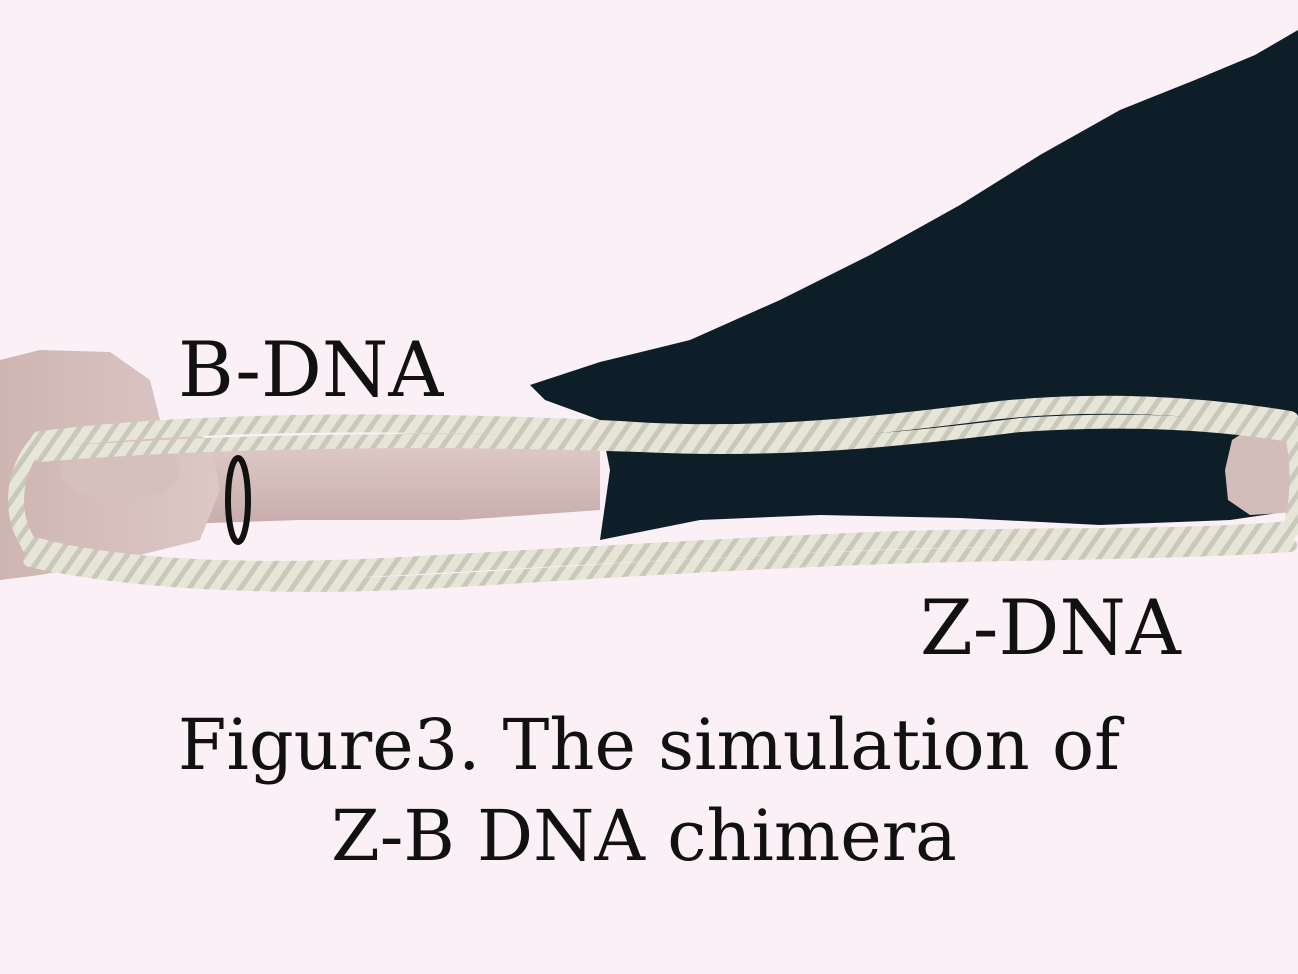  I want to click on b-dna-label: B-DNA, so click(311, 369).